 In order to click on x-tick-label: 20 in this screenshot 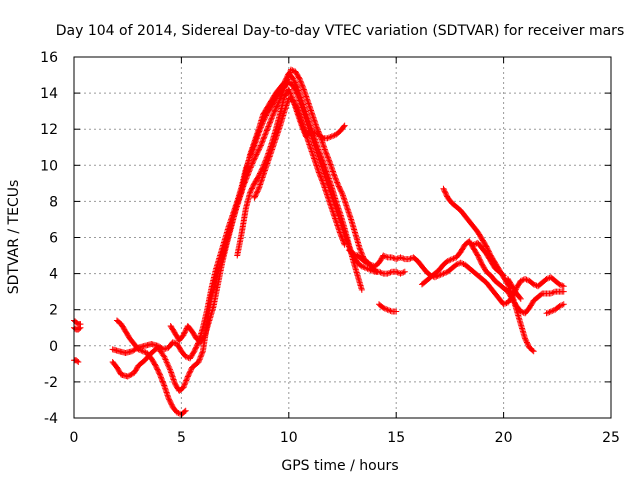, I will do `click(504, 438)`.